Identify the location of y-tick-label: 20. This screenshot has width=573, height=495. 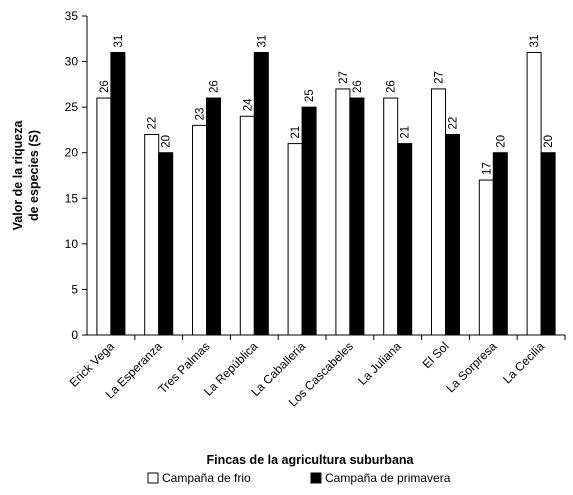
(72, 153).